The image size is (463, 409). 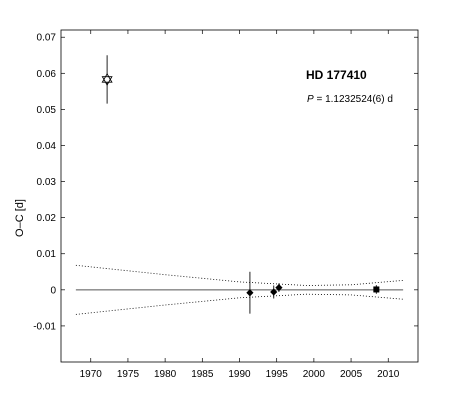 I want to click on x-tick-label: 2010, so click(x=388, y=374).